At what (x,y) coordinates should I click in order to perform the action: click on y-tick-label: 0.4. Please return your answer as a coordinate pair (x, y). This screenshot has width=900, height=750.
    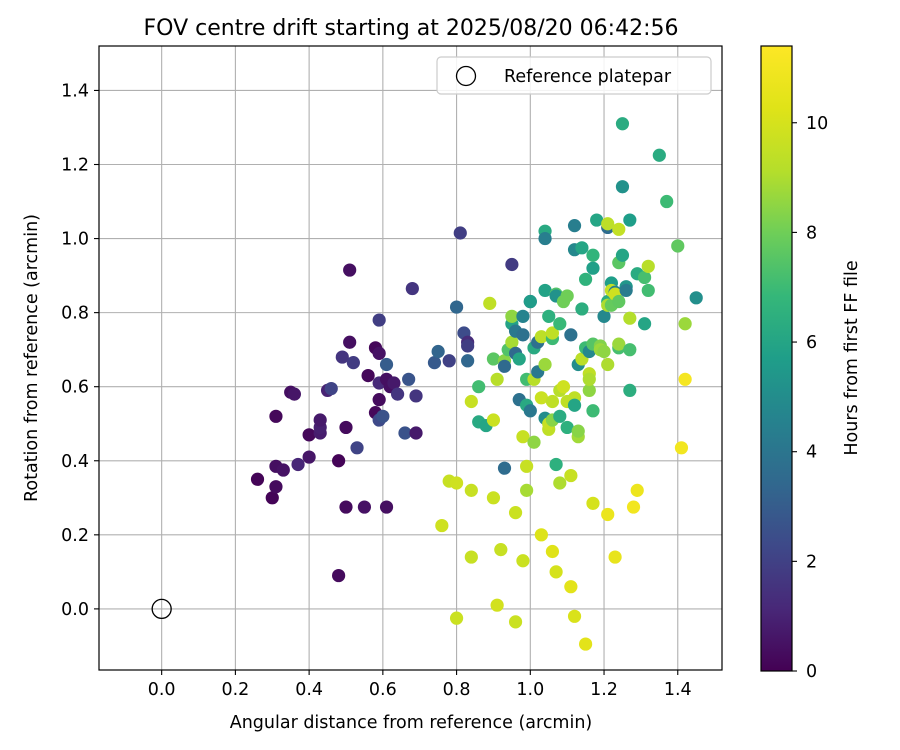
    Looking at the image, I should click on (75, 462).